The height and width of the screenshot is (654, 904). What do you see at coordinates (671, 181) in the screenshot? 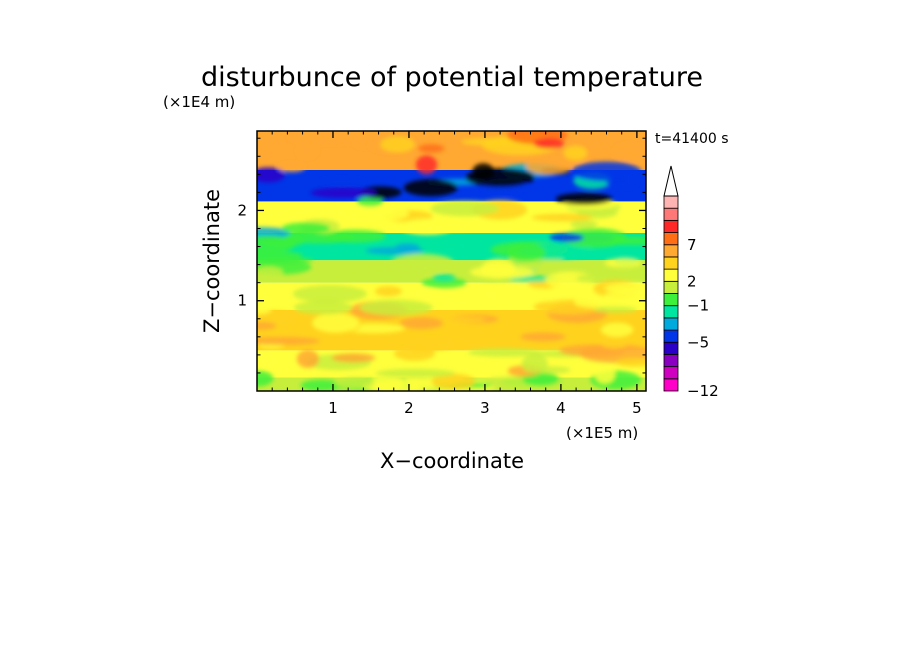
I see `colorbar-extend-arrow` at bounding box center [671, 181].